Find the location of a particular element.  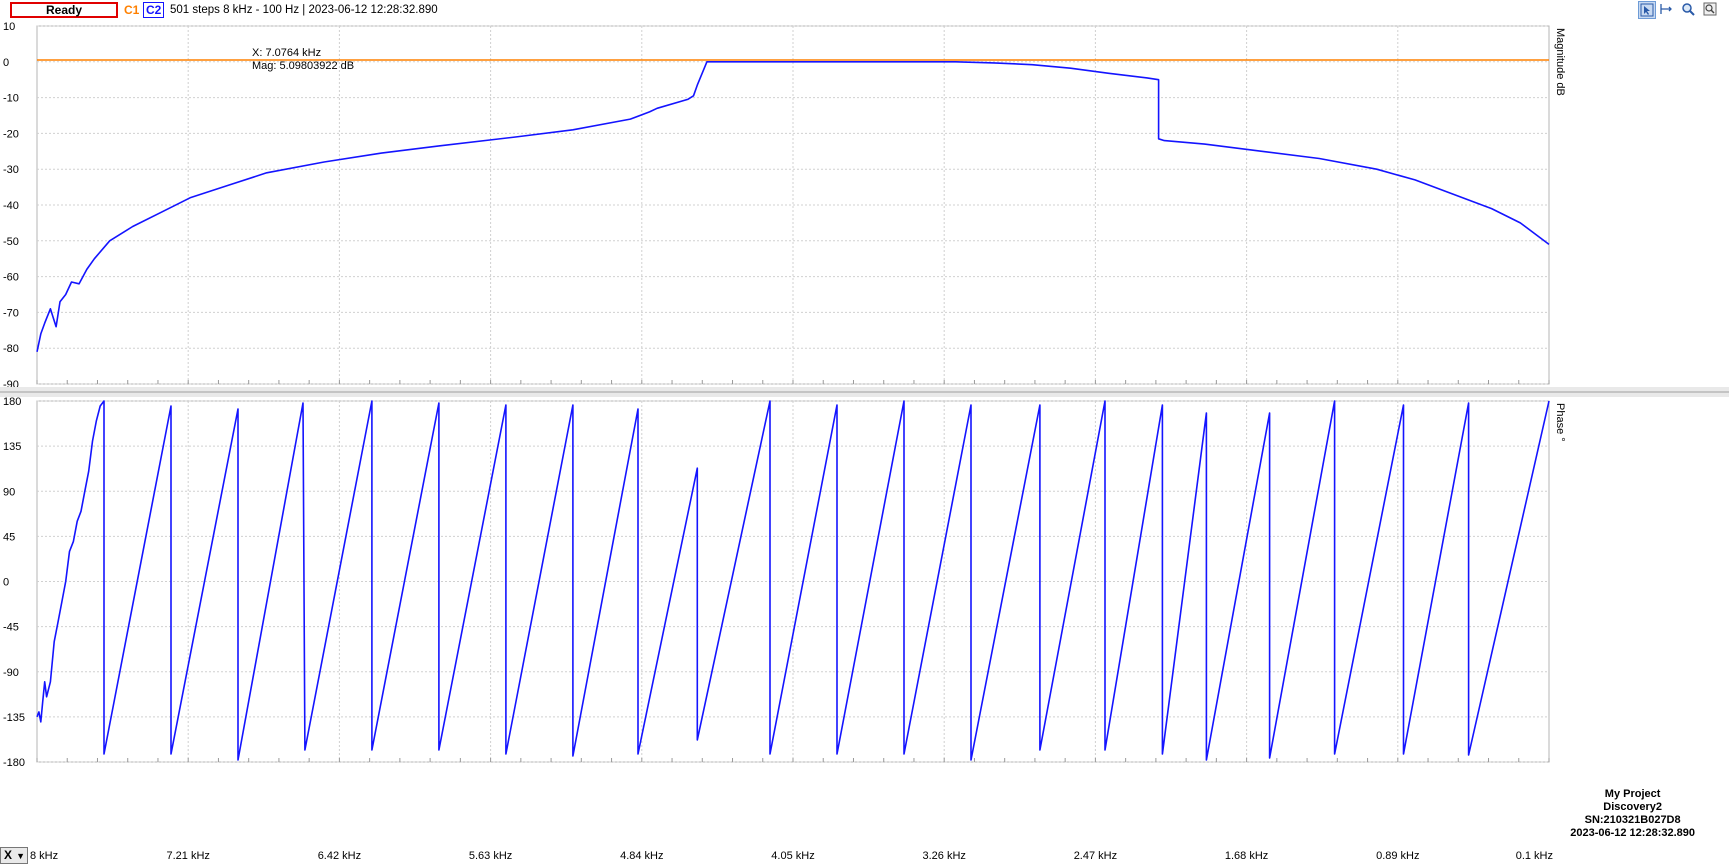

cursor-span-icon is located at coordinates (1667, 10).